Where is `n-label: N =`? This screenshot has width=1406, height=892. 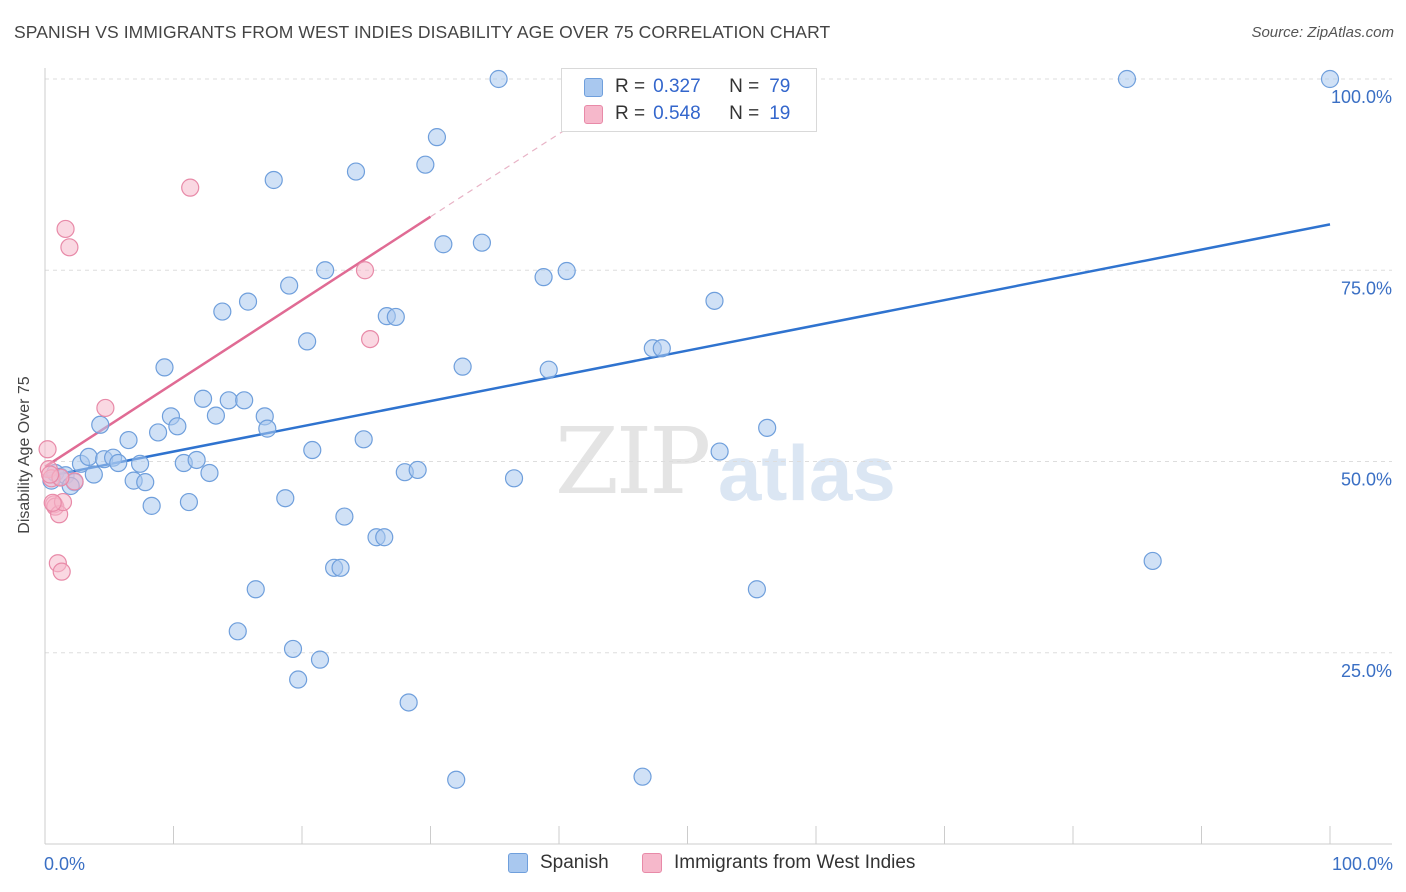
n-label: N = is located at coordinates (744, 86).